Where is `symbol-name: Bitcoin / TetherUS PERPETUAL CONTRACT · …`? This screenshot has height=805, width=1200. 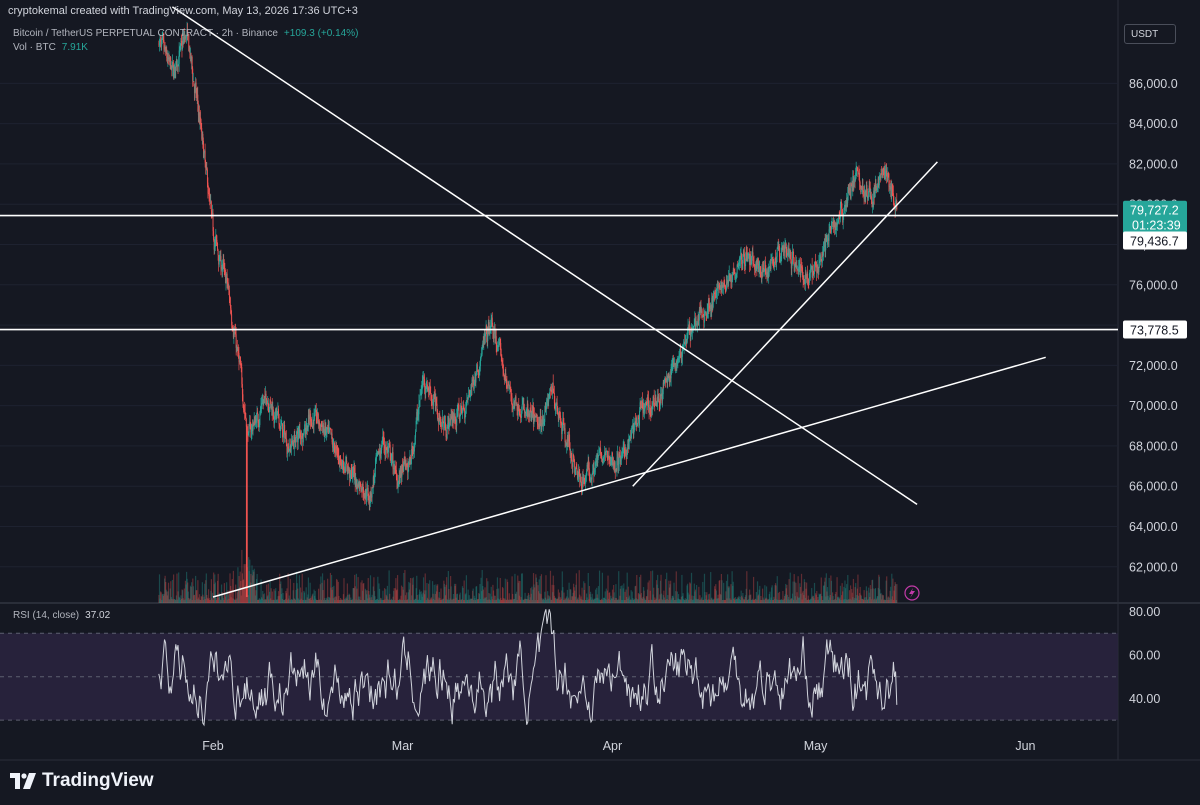
symbol-name: Bitcoin / TetherUS PERPETUAL CONTRACT · … is located at coordinates (145, 33).